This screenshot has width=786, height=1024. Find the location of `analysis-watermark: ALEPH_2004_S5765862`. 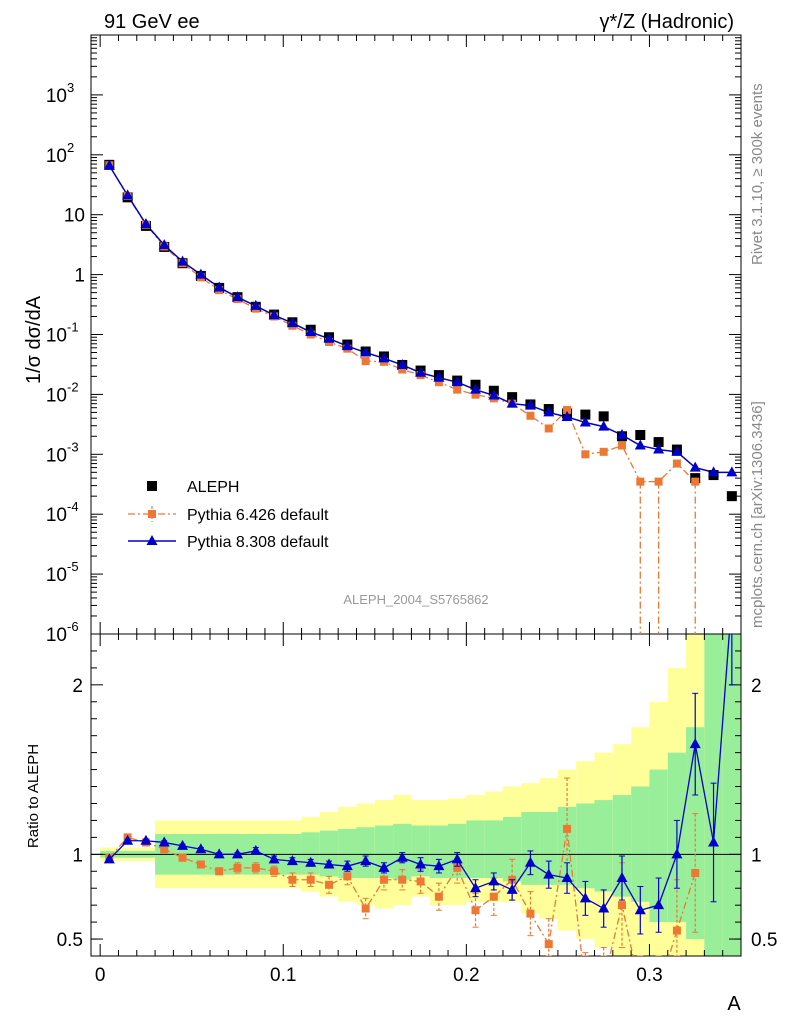

analysis-watermark: ALEPH_2004_S5765862 is located at coordinates (415, 599).